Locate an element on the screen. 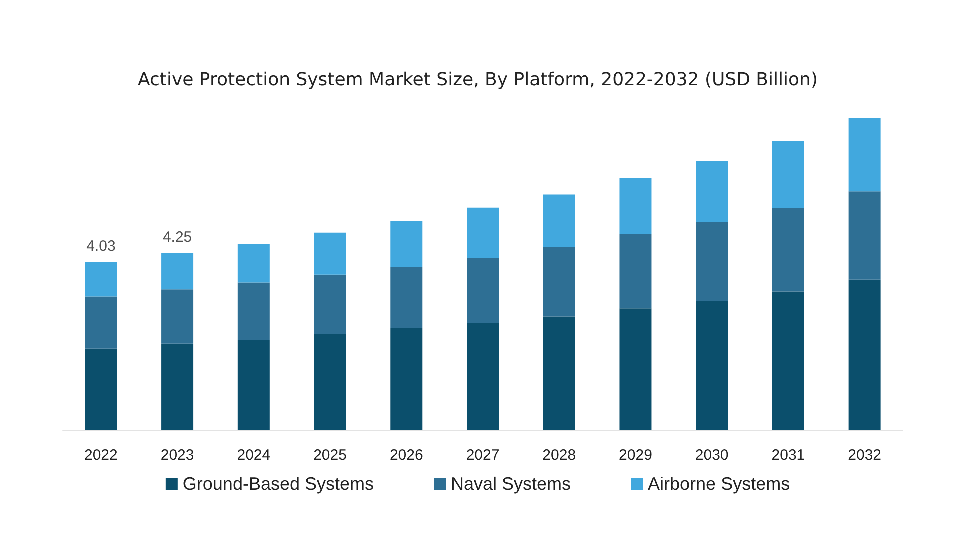 The width and height of the screenshot is (958, 548). x-tick-label: 2026 is located at coordinates (407, 455).